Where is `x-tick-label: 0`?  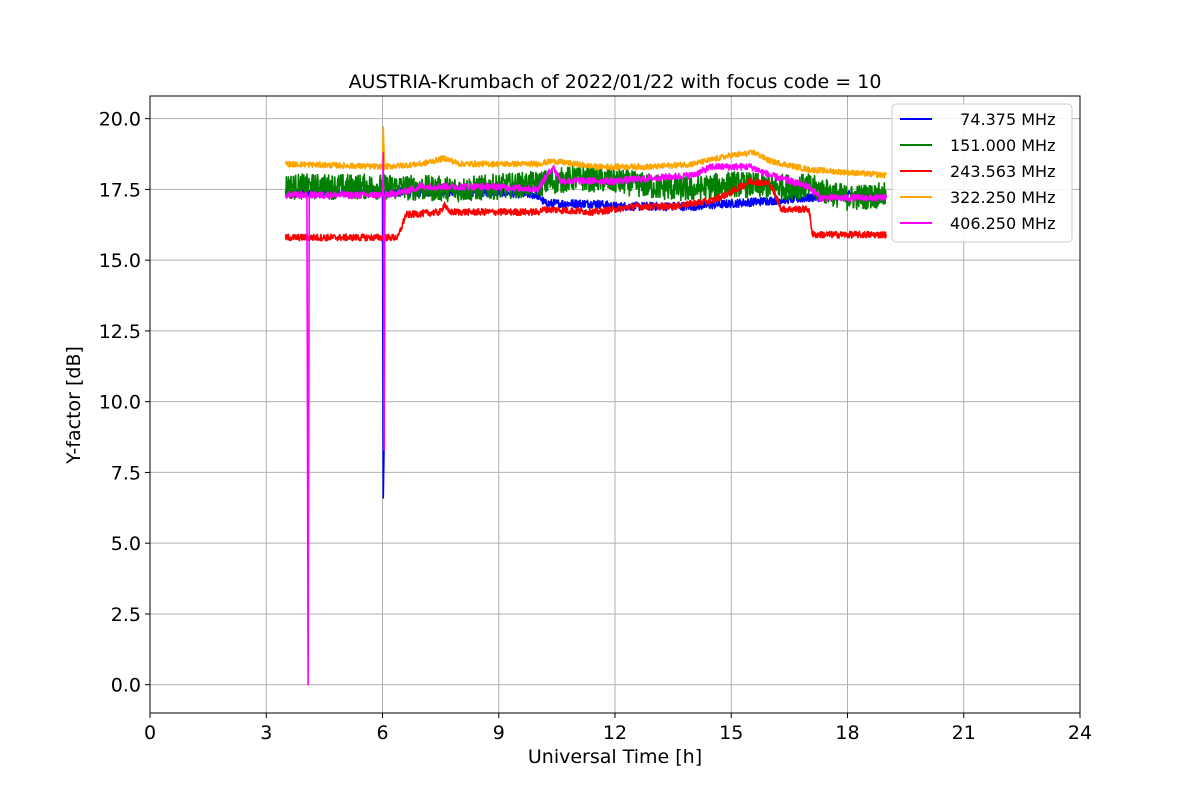
x-tick-label: 0 is located at coordinates (150, 733).